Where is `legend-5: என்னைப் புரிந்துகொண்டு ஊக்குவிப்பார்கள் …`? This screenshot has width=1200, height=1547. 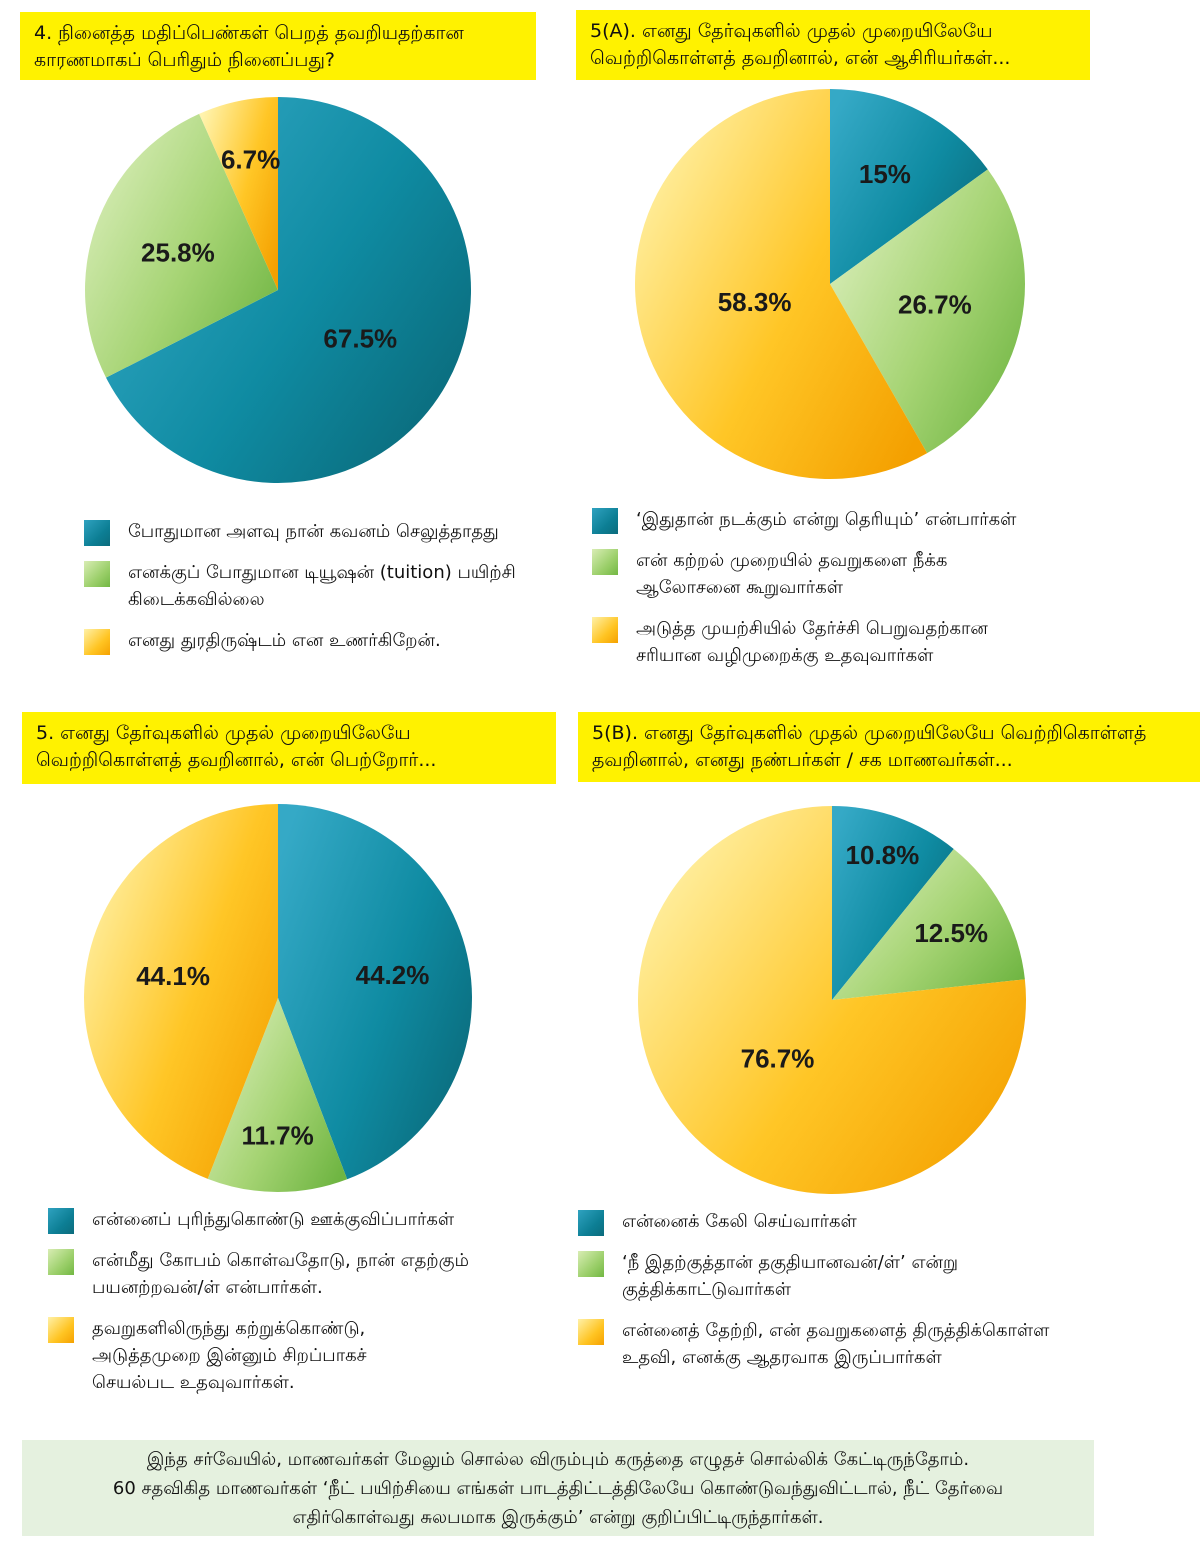 legend-5: என்னைப் புரிந்துகொண்டு ஊக்குவிப்பார்கள் … is located at coordinates (298, 1308).